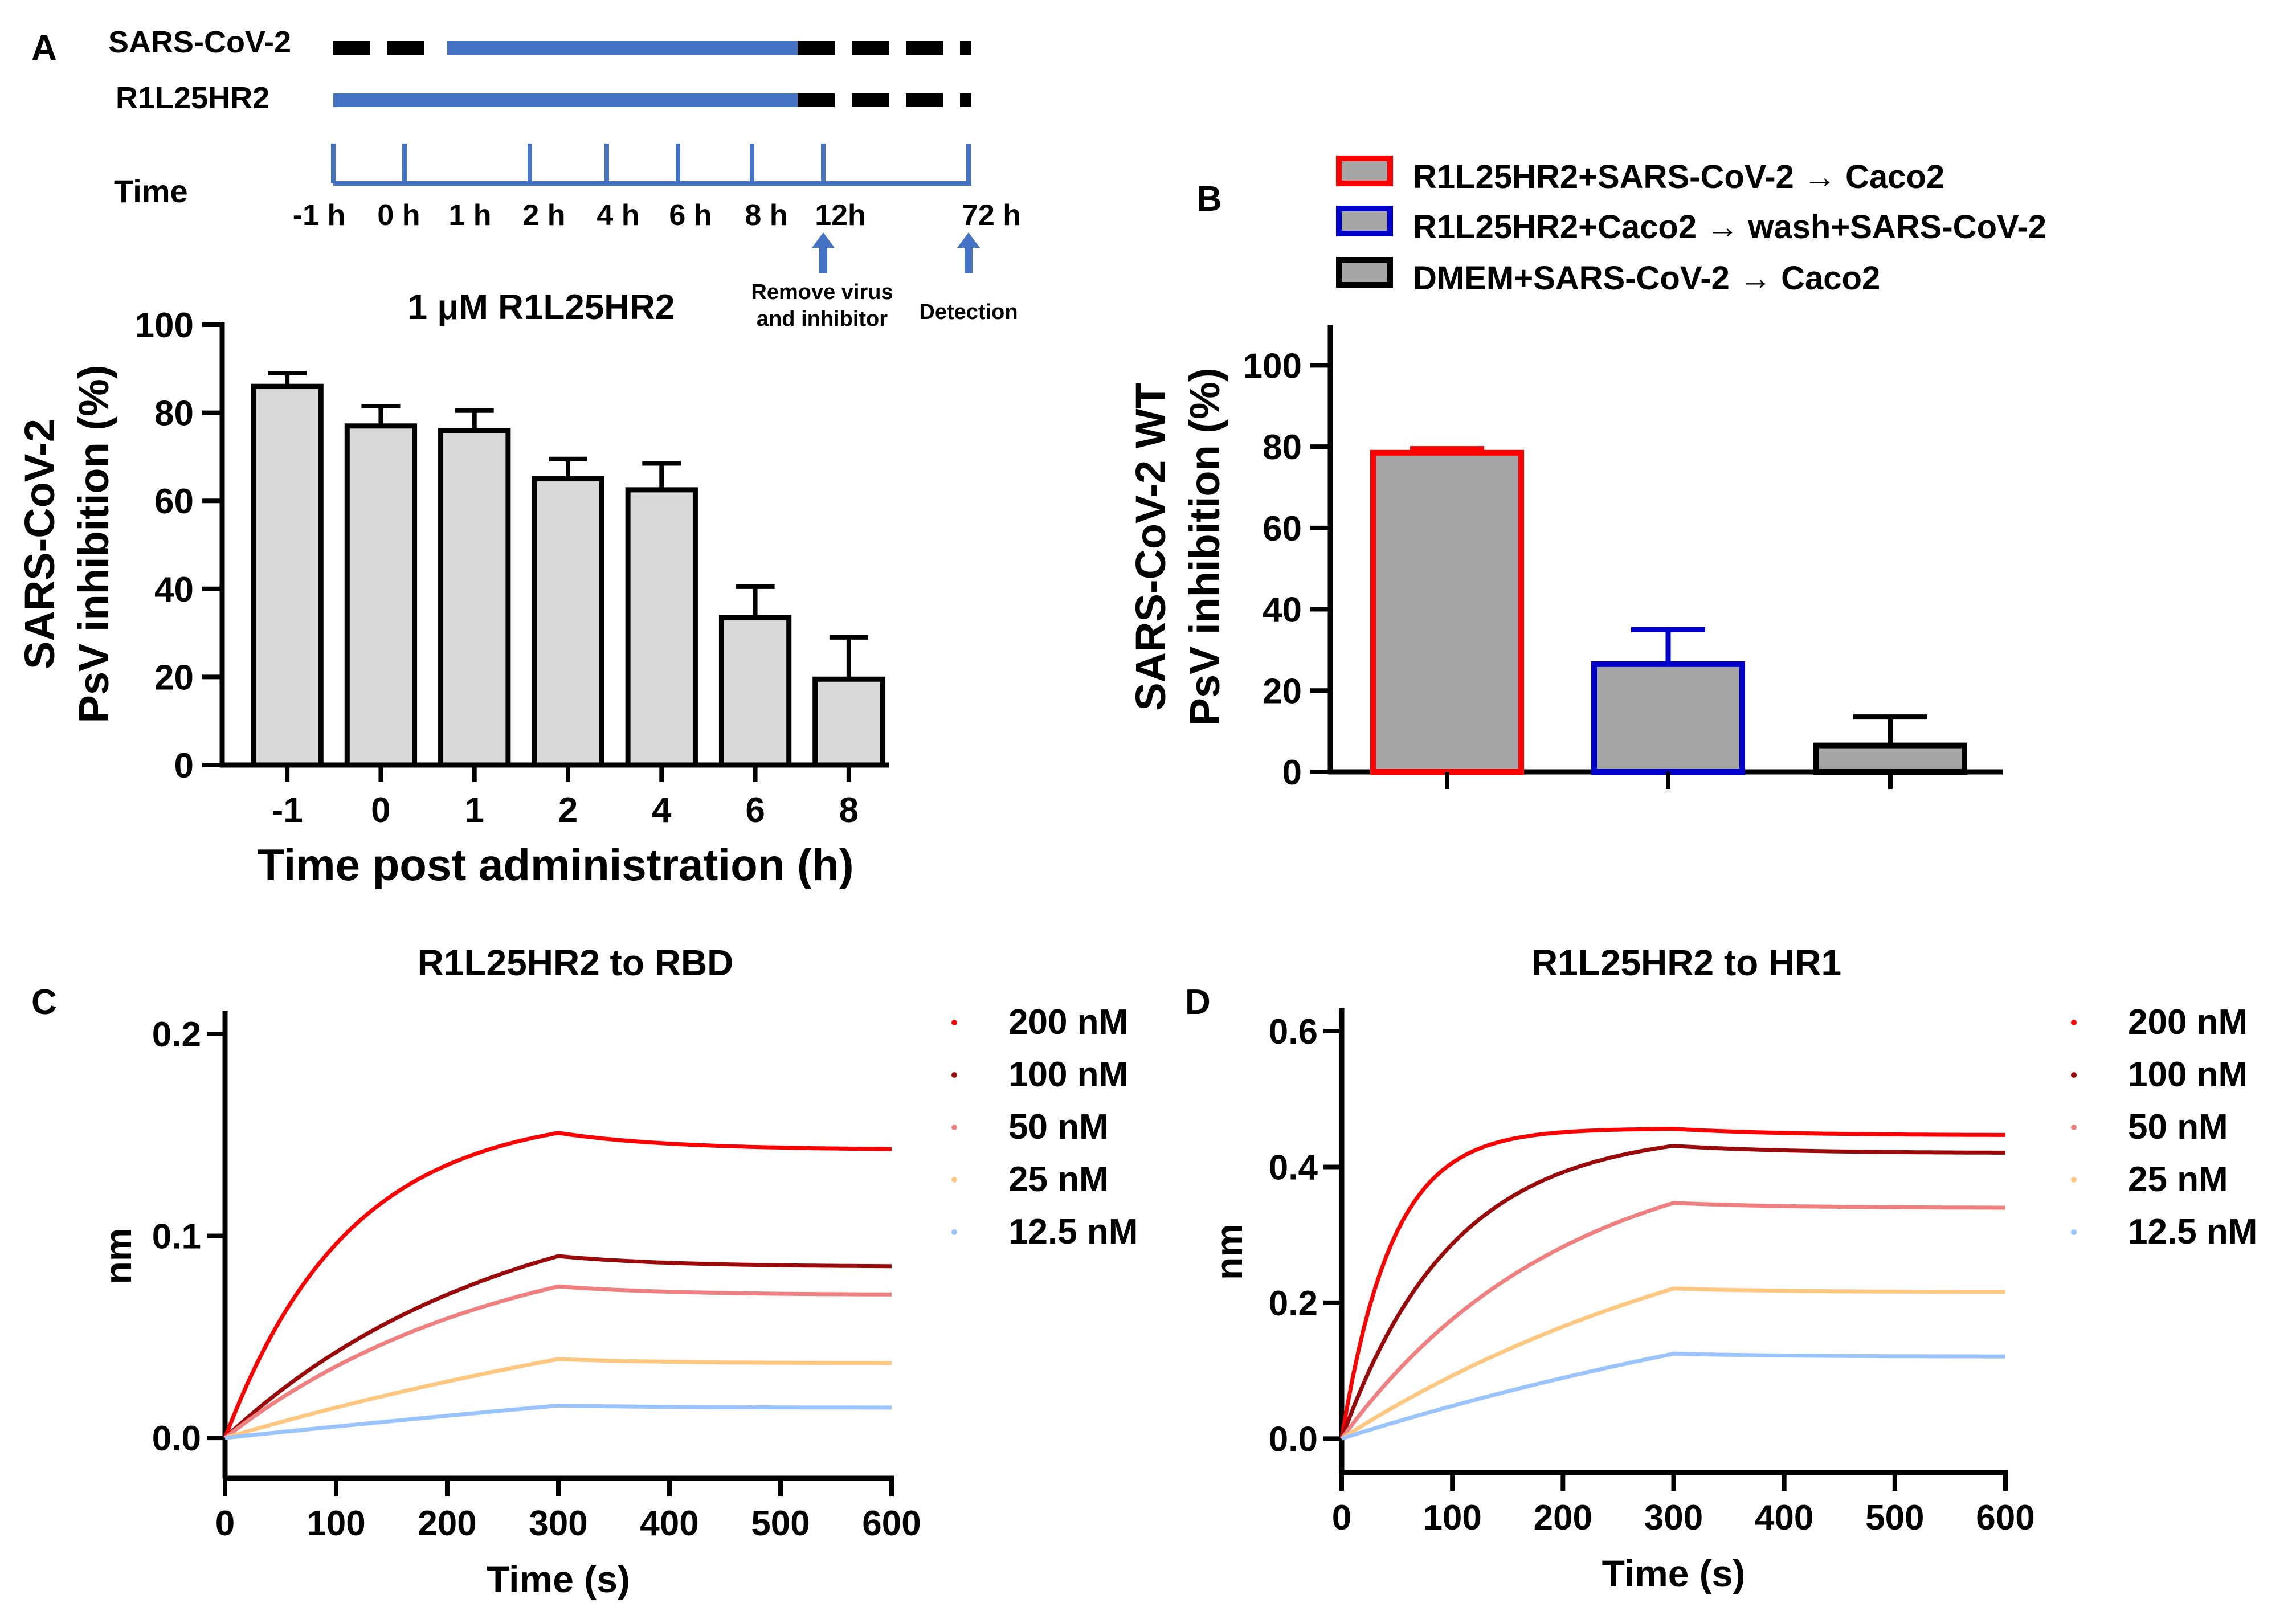 This screenshot has height=1607, width=2296. Describe the element at coordinates (336, 1523) in the screenshot. I see `chart-c-x-tick-label: 100` at that location.